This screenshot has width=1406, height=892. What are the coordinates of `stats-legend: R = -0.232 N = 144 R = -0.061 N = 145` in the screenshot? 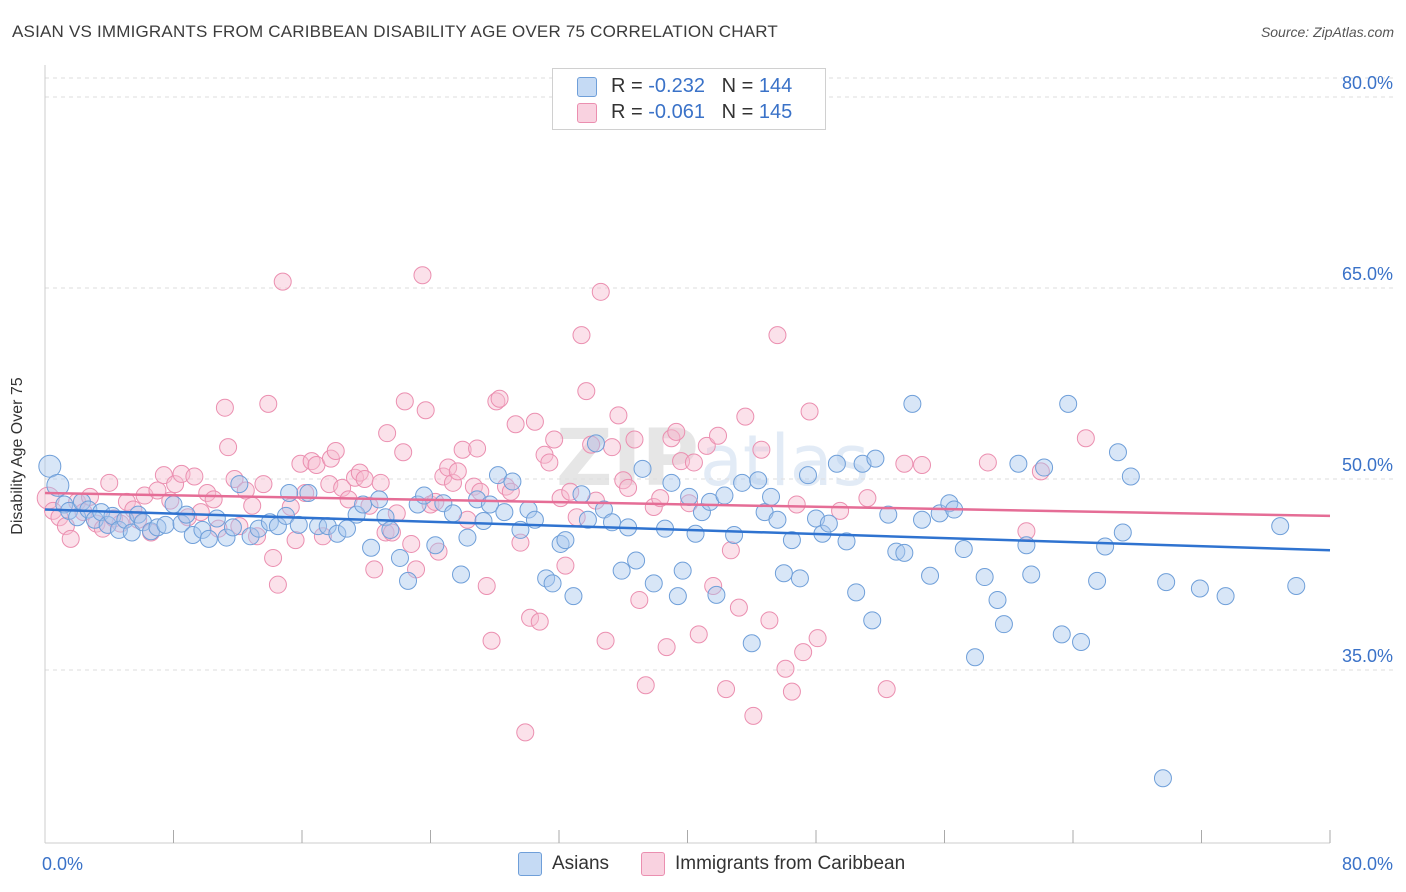 It's located at (689, 99).